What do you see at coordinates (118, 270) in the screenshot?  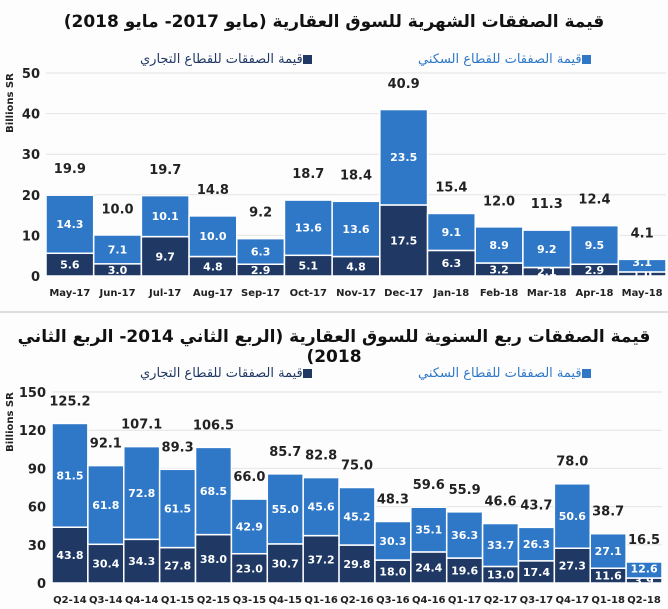 I see `label-commercial: 3.0` at bounding box center [118, 270].